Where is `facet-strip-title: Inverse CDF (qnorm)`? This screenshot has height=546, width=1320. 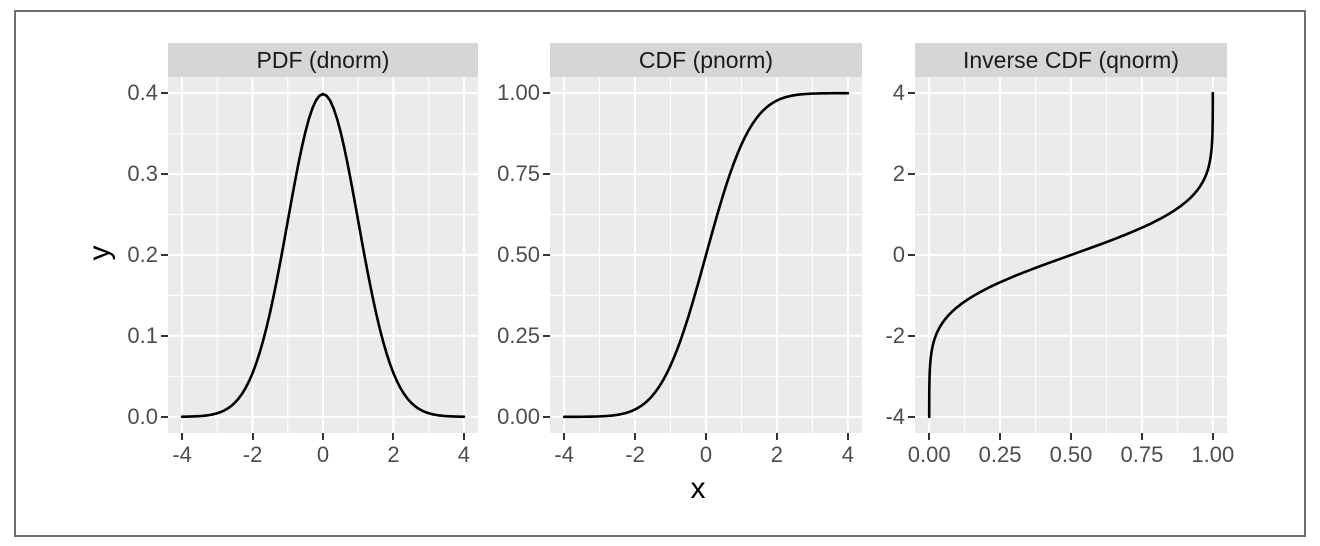 facet-strip-title: Inverse CDF (qnorm) is located at coordinates (1071, 59).